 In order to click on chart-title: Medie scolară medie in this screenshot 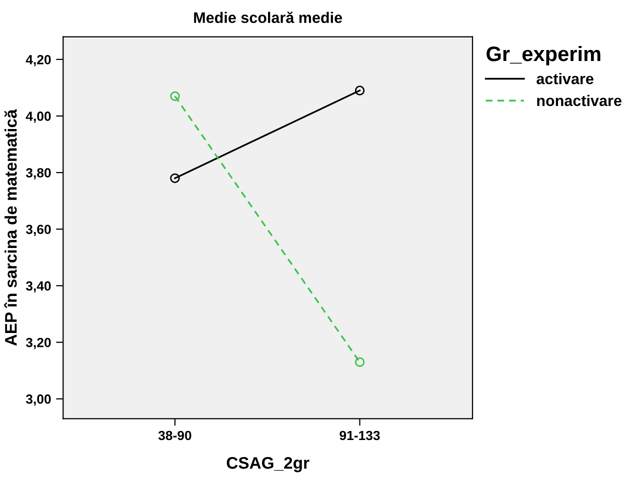, I will do `click(268, 18)`.